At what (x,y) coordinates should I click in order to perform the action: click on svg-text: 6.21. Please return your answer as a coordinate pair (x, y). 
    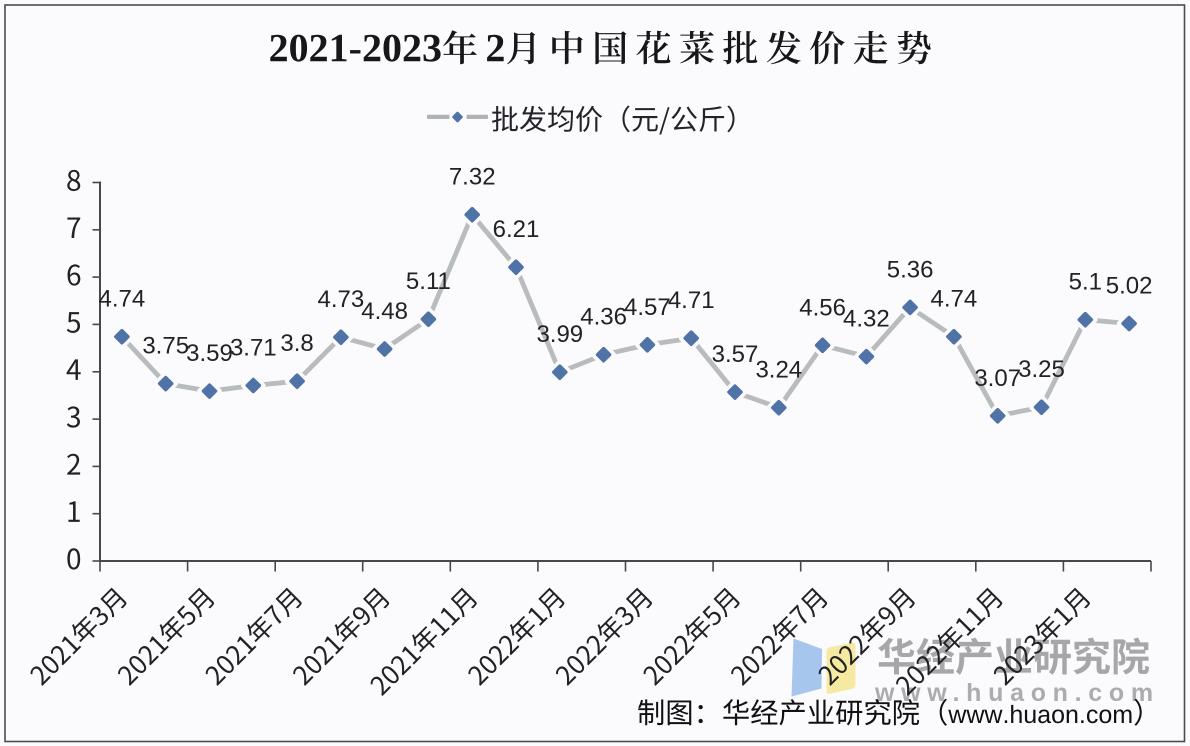
    Looking at the image, I should click on (516, 229).